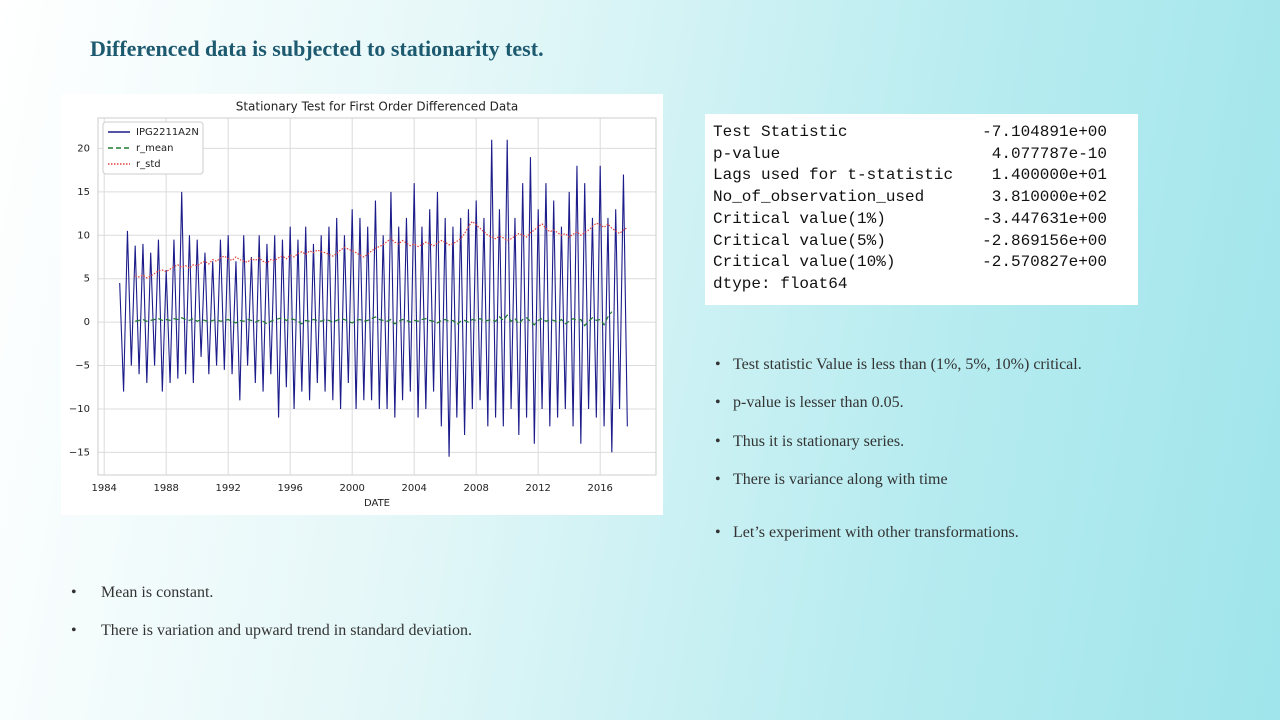  What do you see at coordinates (799, 218) in the screenshot?
I see `row-label: Critical value(1%)` at bounding box center [799, 218].